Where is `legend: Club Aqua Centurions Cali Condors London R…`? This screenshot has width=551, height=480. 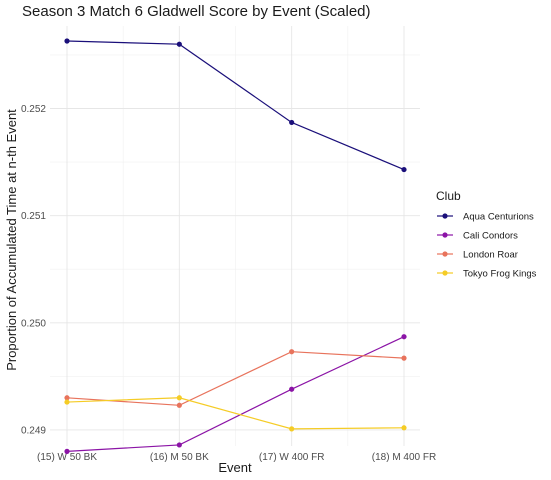 legend: Club Aqua Centurions Cali Condors London R… is located at coordinates (486, 234).